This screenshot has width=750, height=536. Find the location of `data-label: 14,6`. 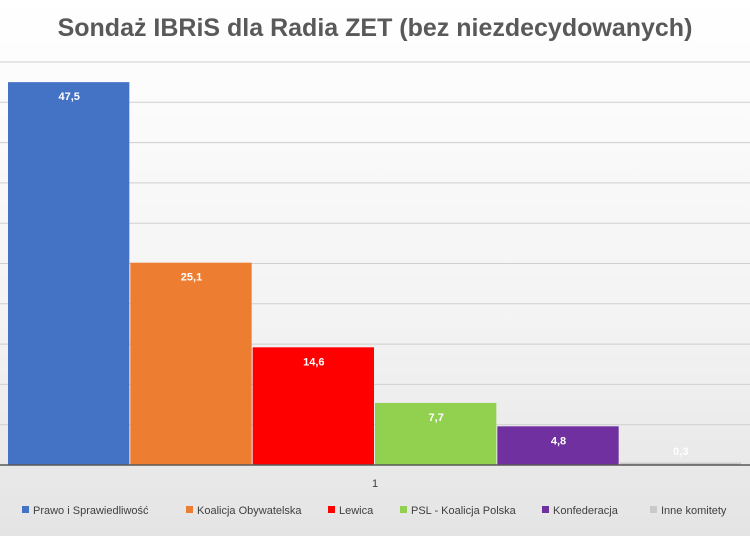

data-label: 14,6 is located at coordinates (313, 362).